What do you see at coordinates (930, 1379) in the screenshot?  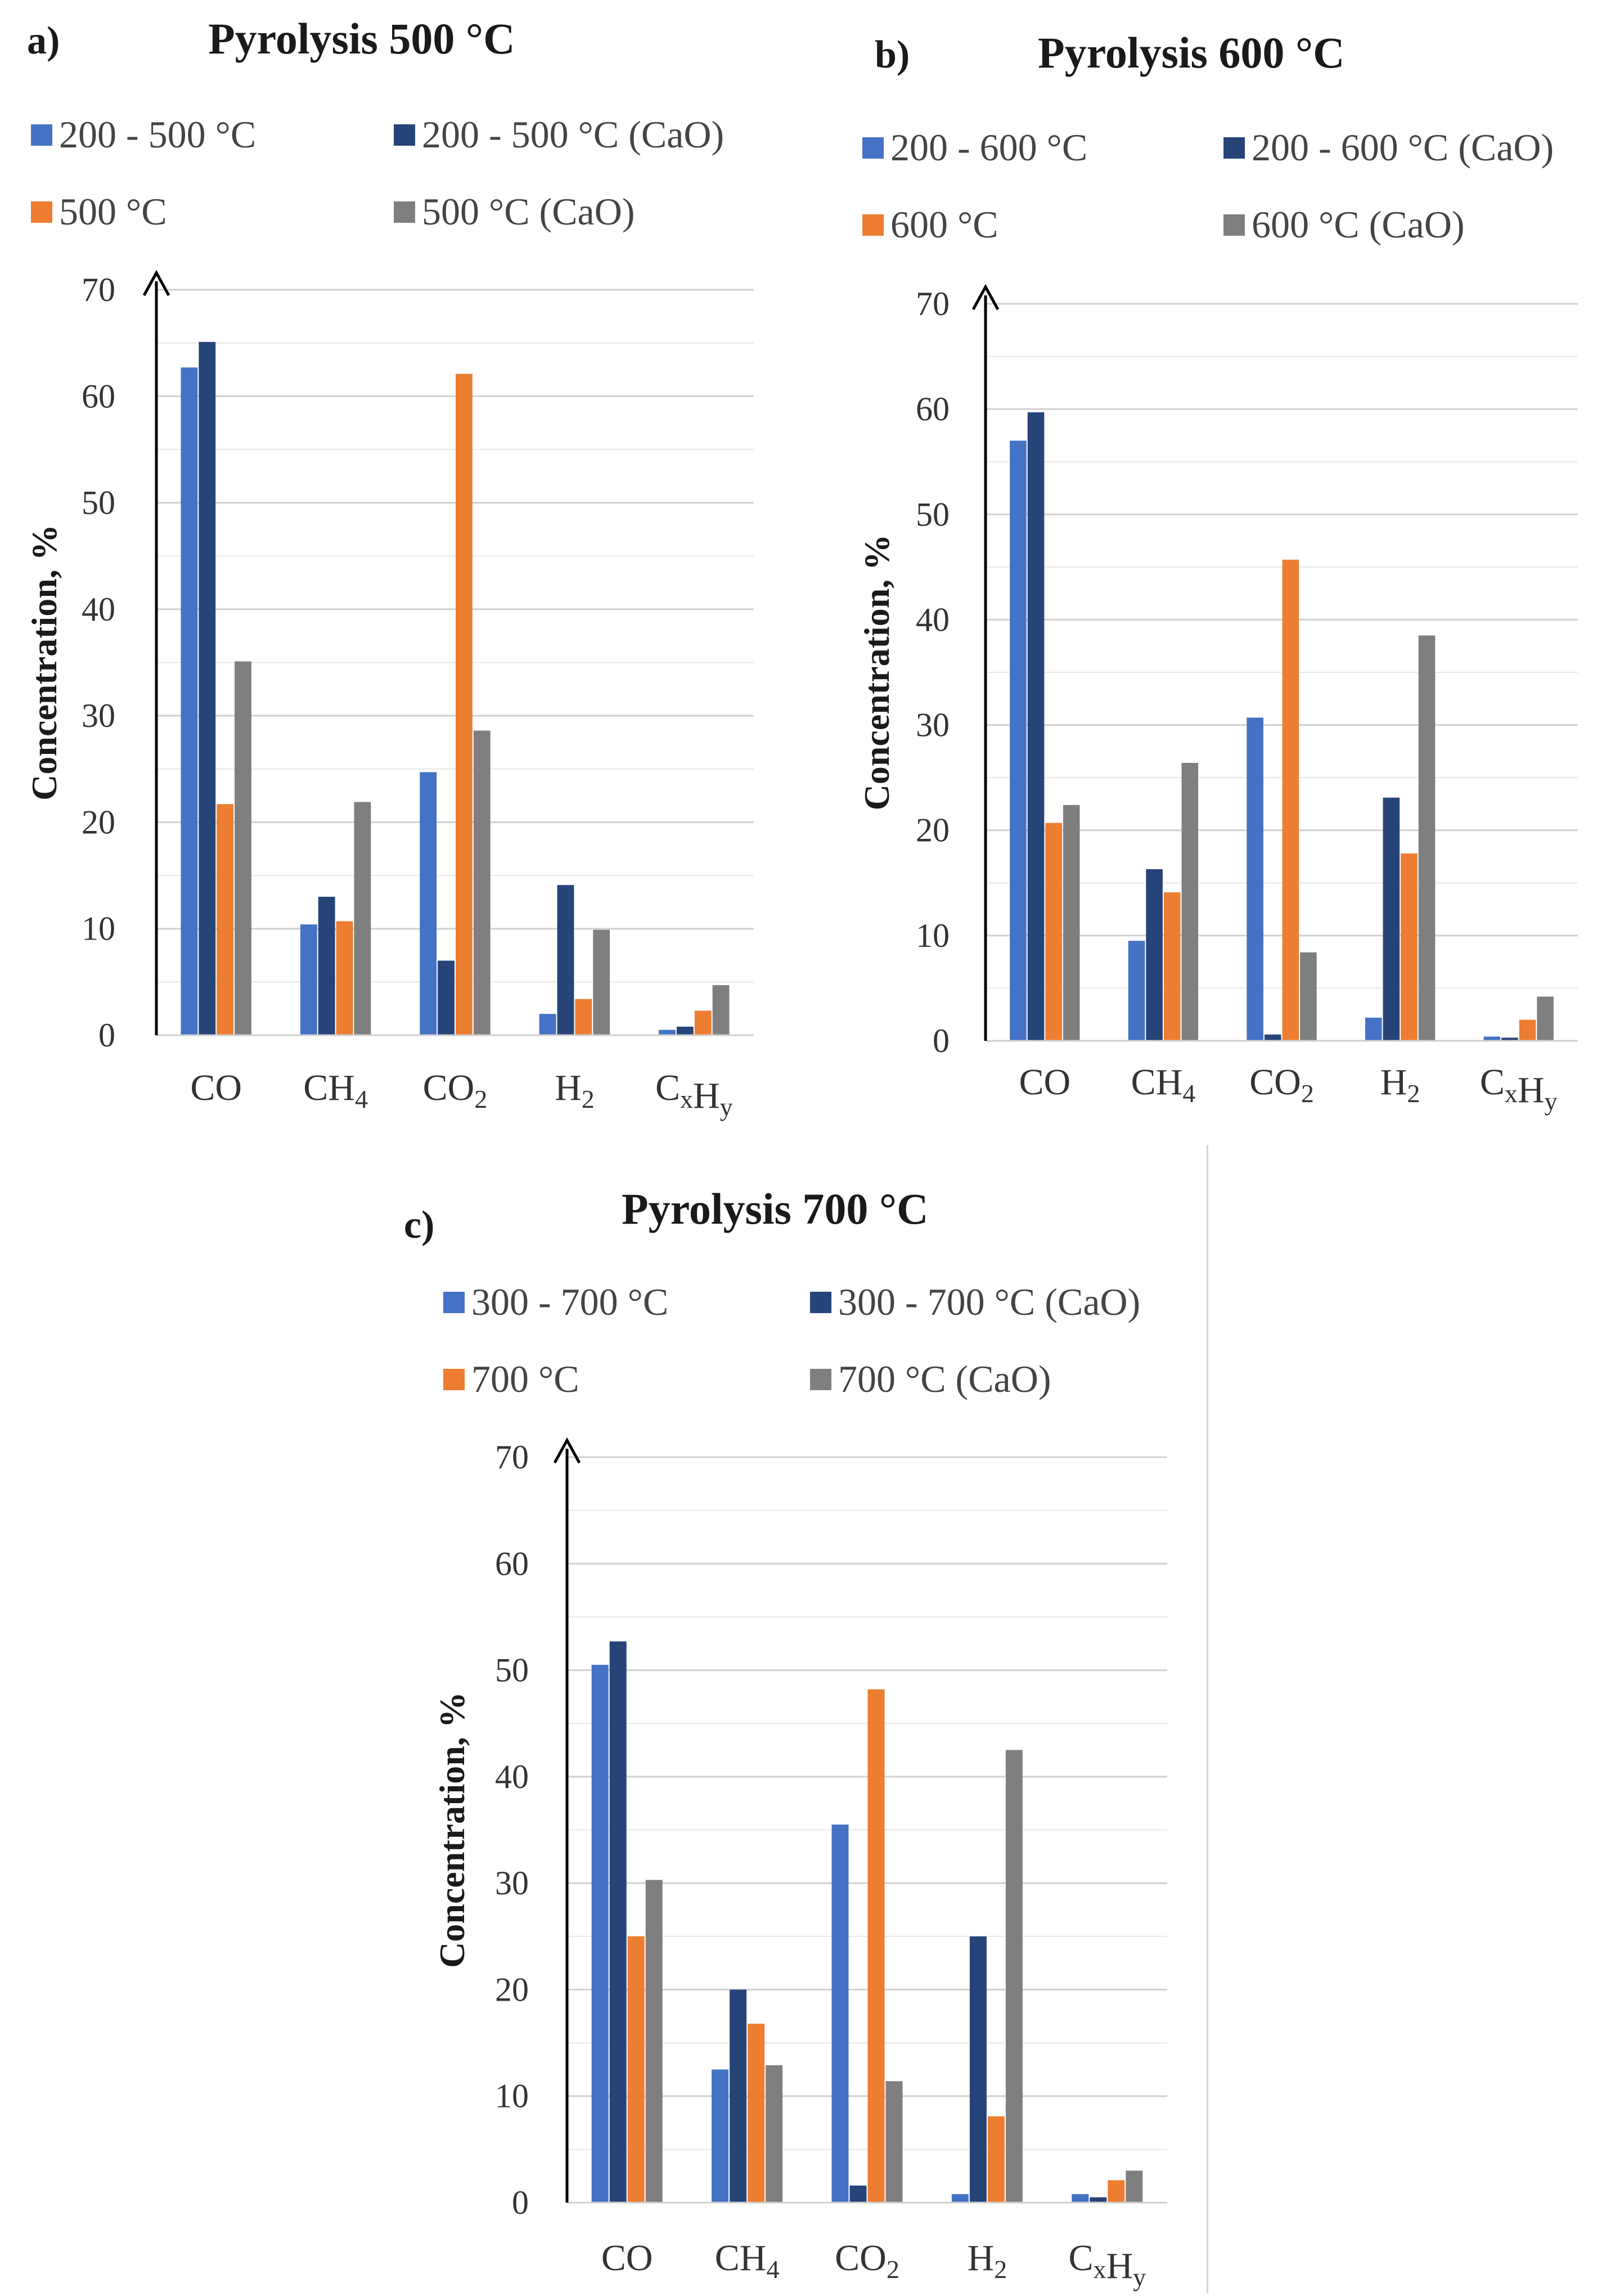 I see `legend-item: 700 °C (CaO)` at bounding box center [930, 1379].